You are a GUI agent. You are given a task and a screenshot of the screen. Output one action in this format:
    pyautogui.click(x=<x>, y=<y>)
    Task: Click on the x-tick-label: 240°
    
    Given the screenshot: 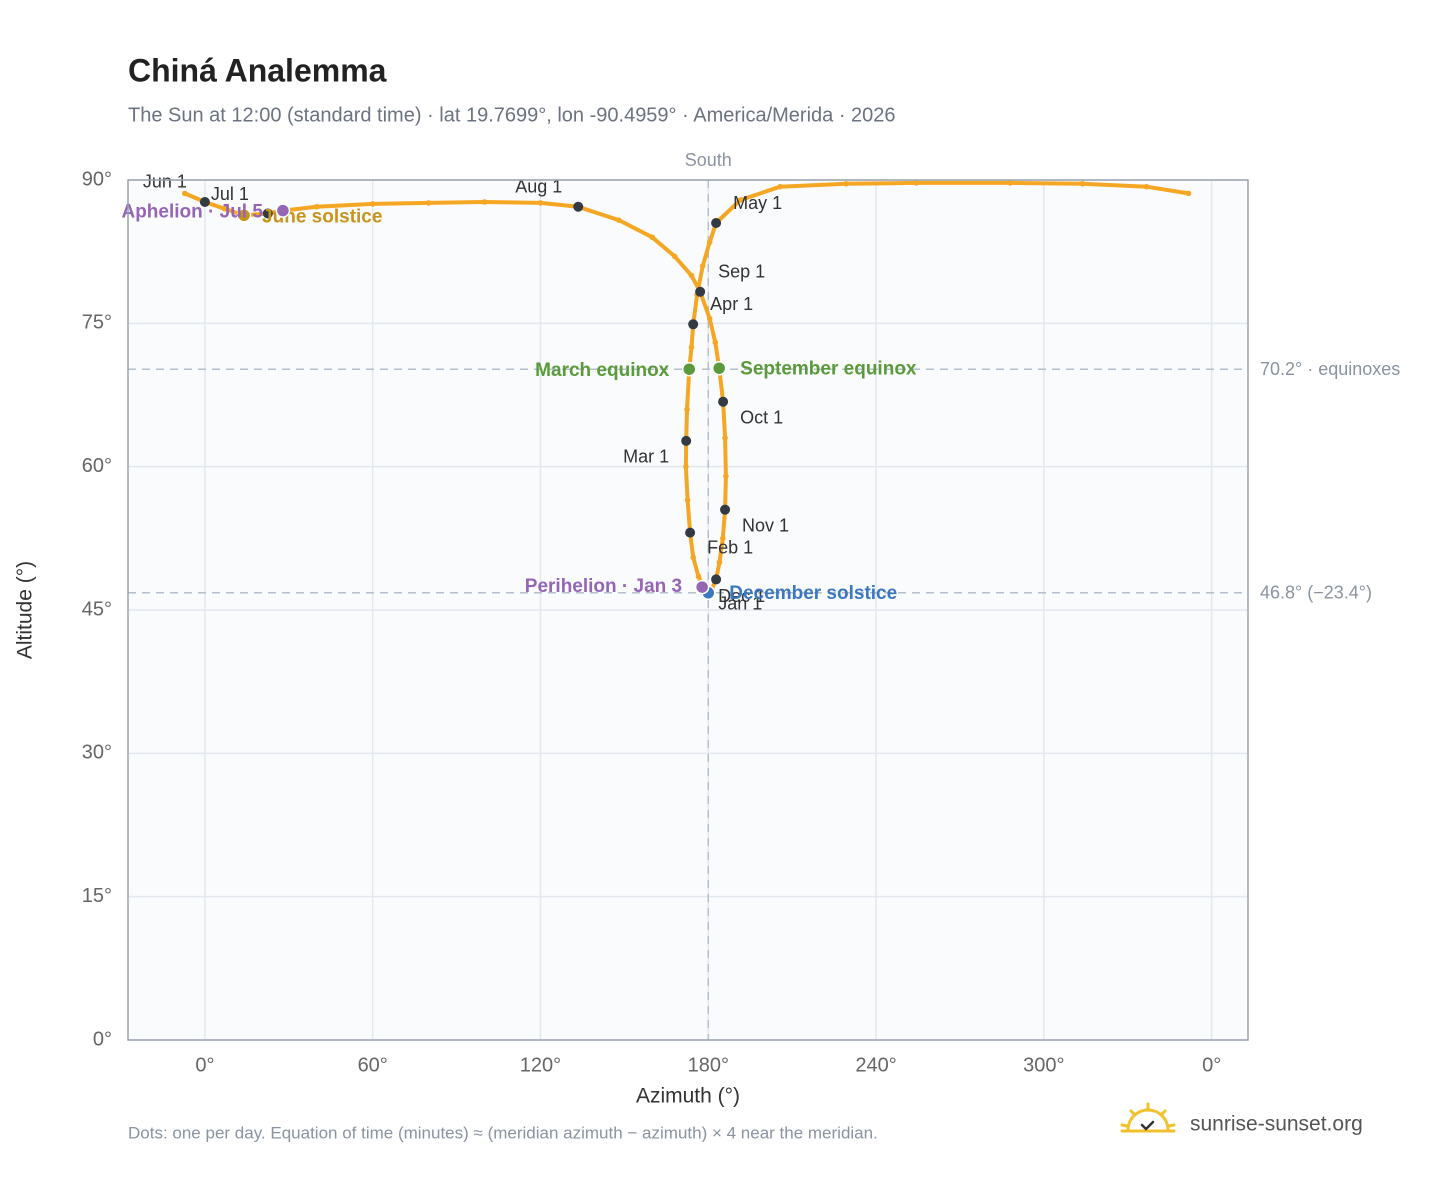 What is the action you would take?
    pyautogui.click(x=875, y=1065)
    